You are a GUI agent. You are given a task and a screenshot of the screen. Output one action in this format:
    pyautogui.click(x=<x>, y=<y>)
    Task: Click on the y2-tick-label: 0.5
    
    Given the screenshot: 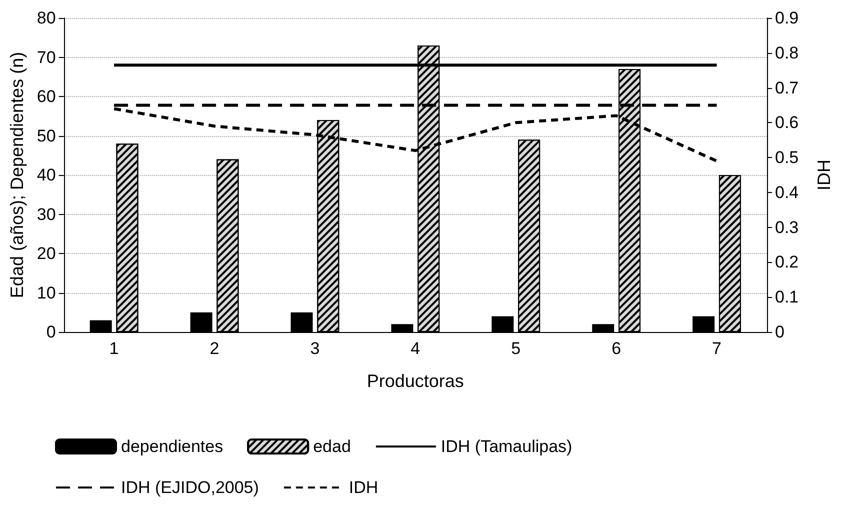 What is the action you would take?
    pyautogui.click(x=787, y=158)
    